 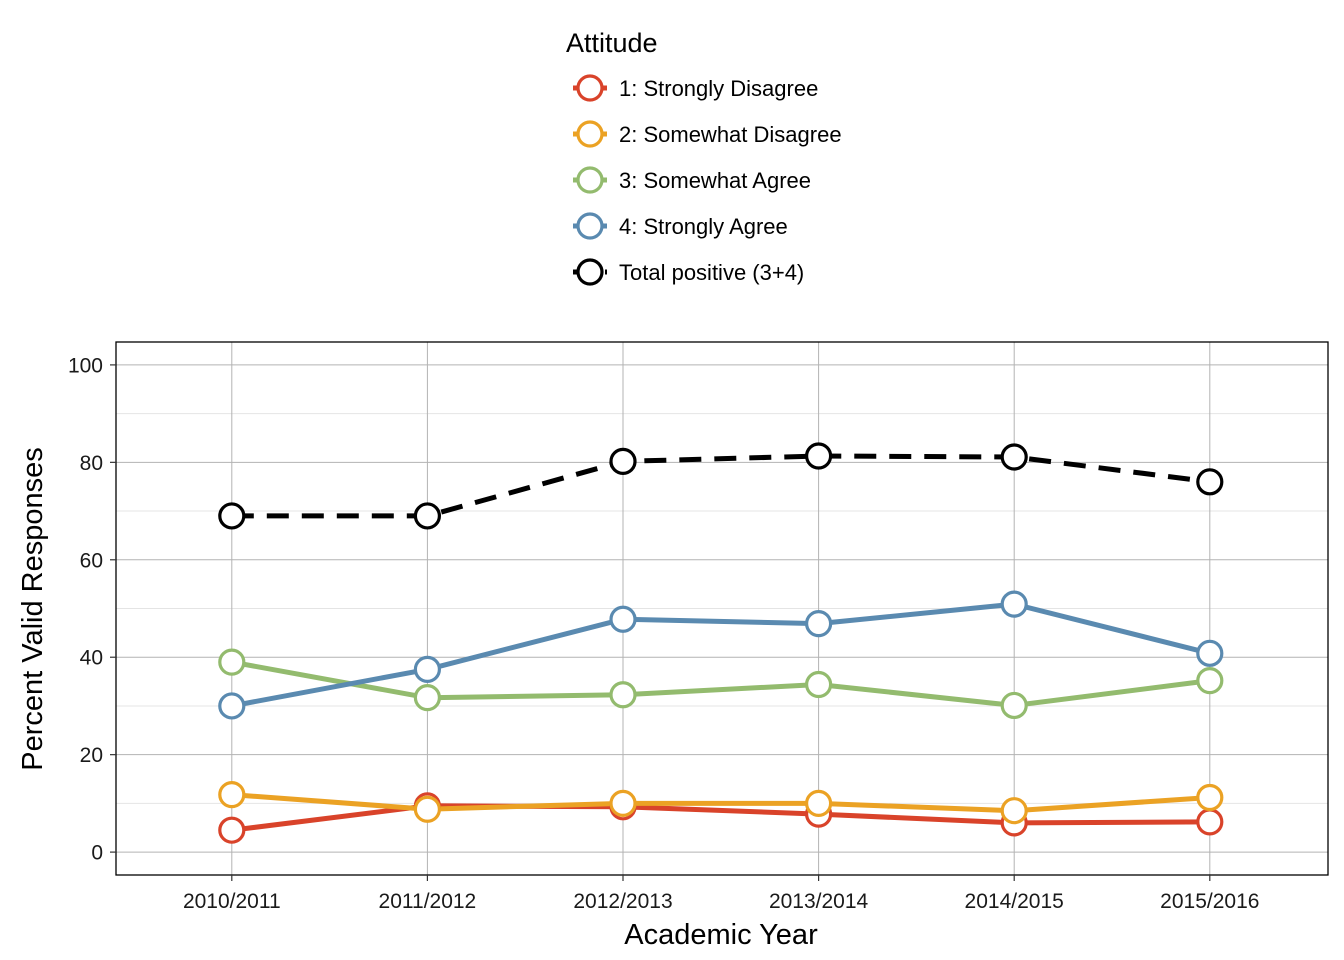 I want to click on x-tick-label: 2015/2016, so click(x=1209, y=901).